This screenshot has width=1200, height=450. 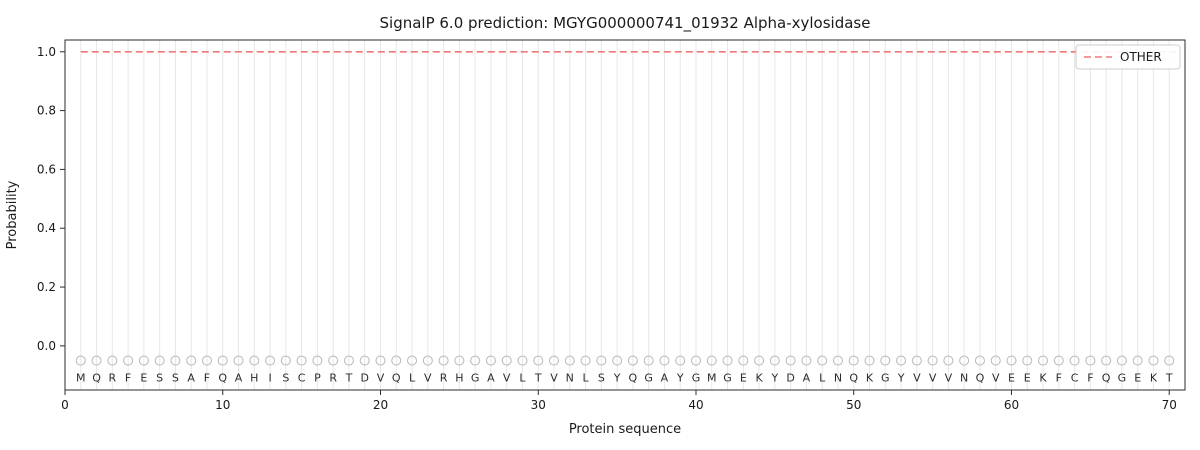 What do you see at coordinates (12, 214) in the screenshot?
I see `y-axis-label: Probability` at bounding box center [12, 214].